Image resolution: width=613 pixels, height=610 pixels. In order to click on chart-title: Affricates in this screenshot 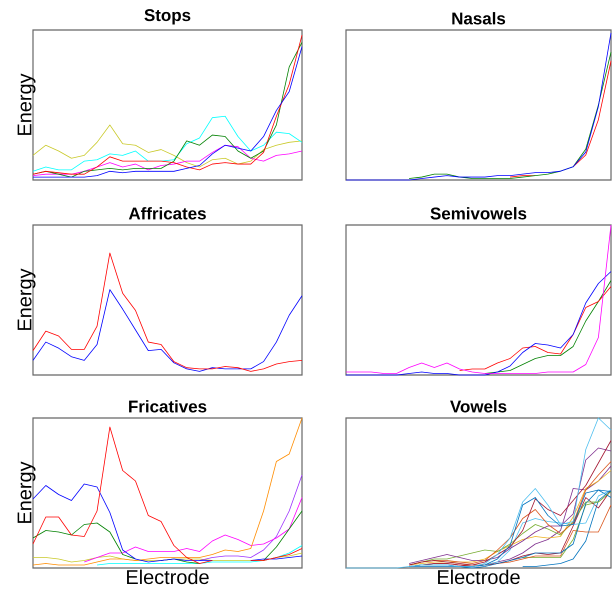, I will do `click(167, 213)`.